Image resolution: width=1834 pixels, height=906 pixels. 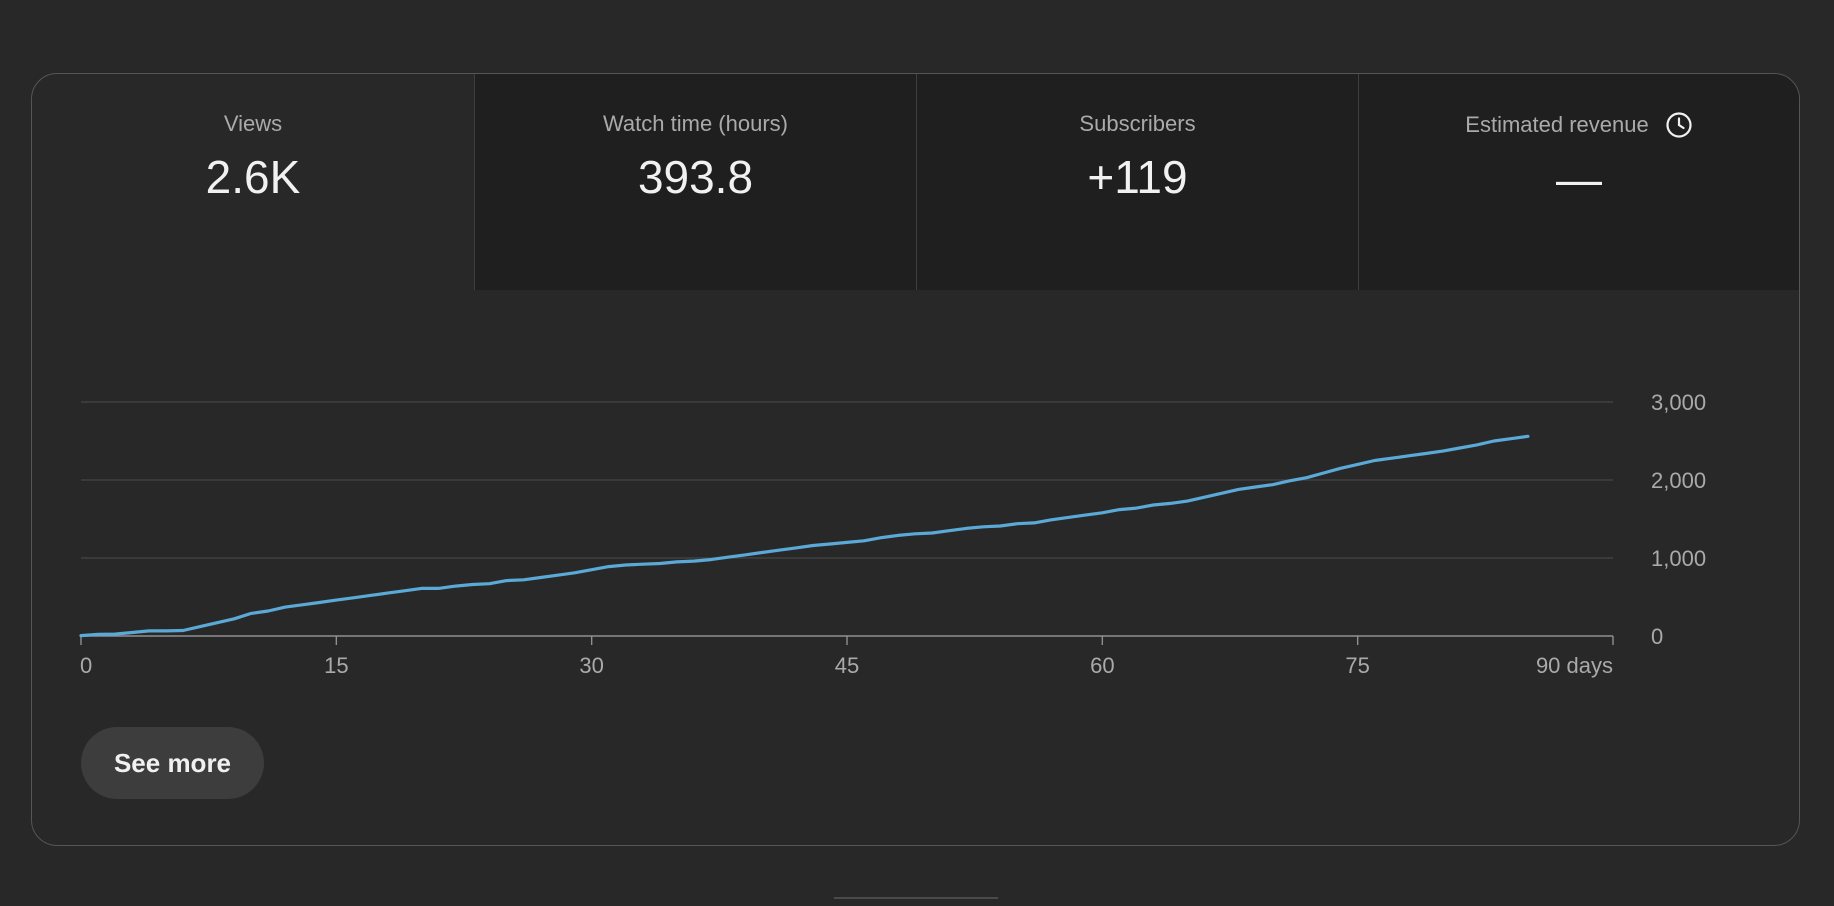 I want to click on bottom-divider, so click(x=916, y=898).